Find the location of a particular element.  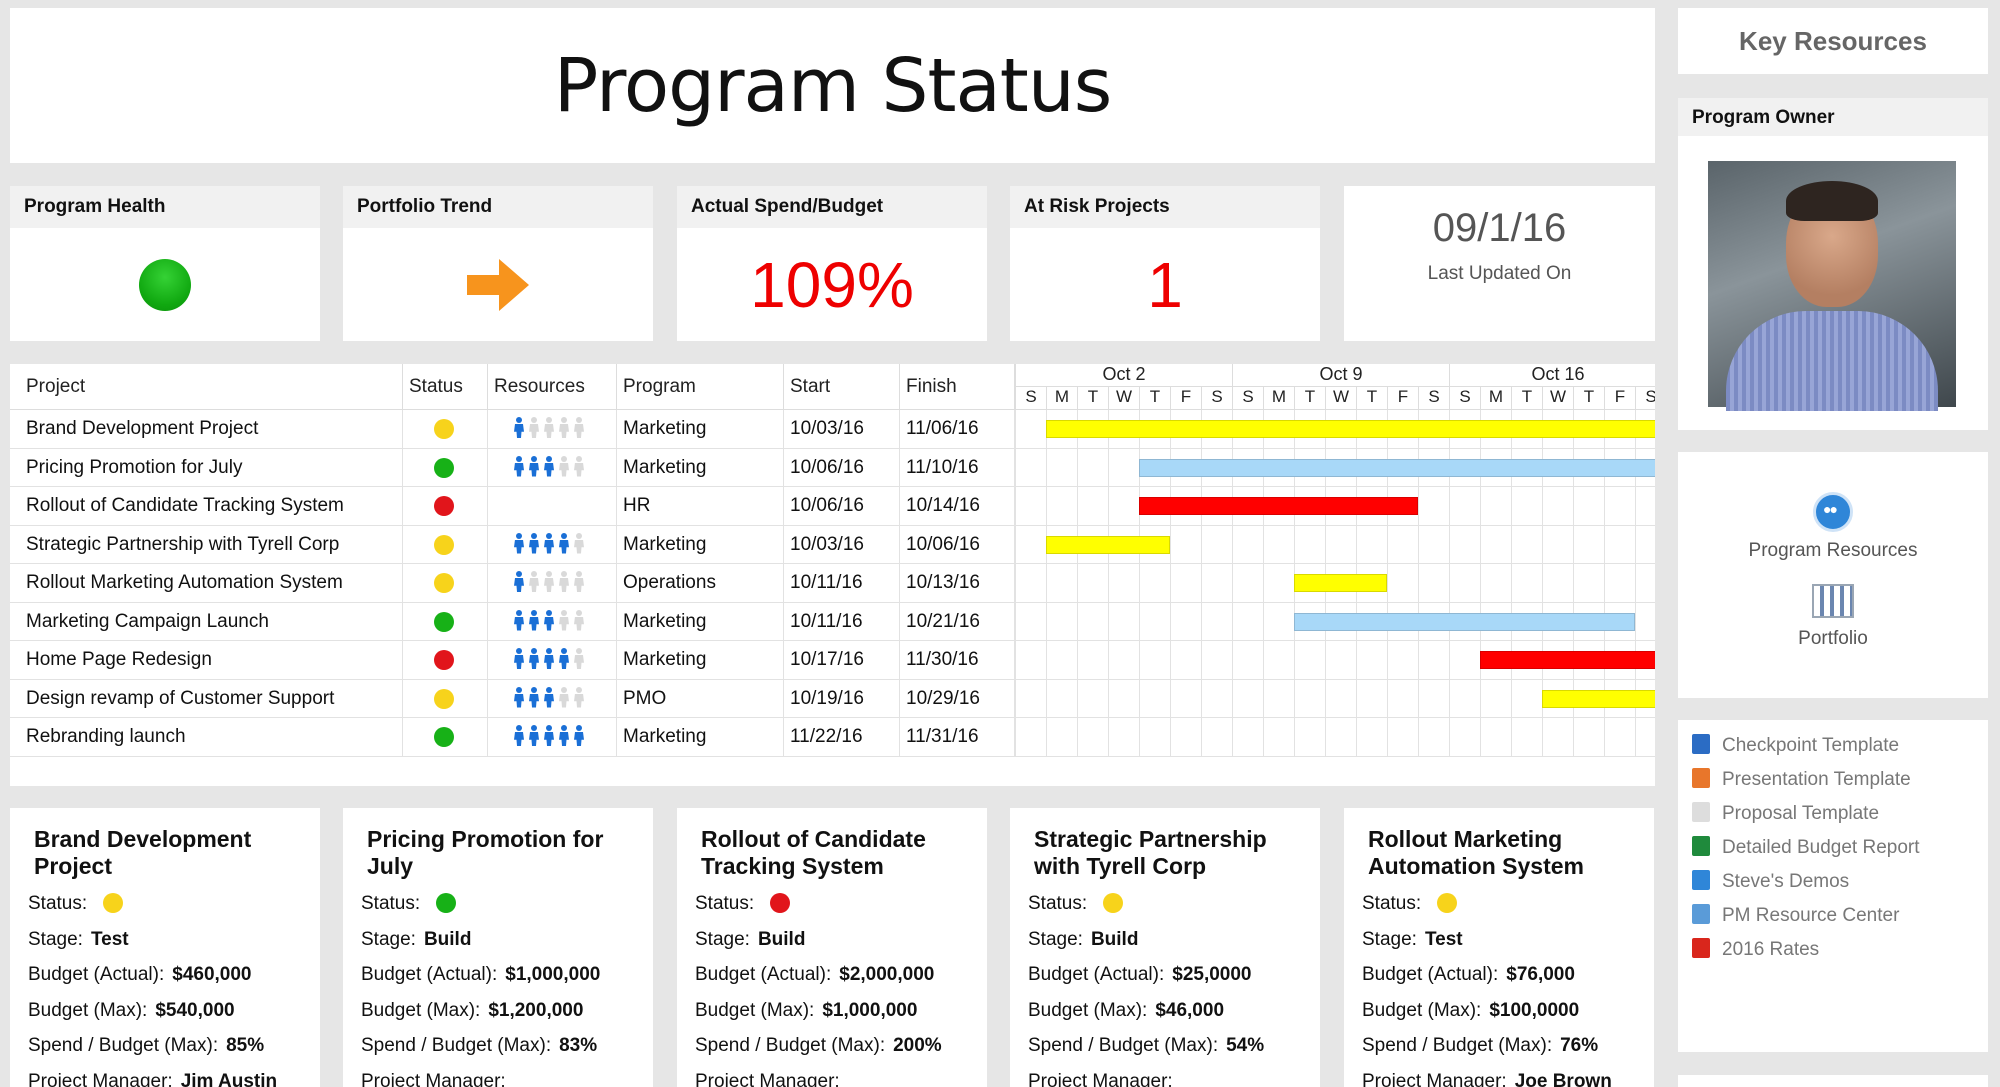

document-label: 2016 Rates is located at coordinates (1771, 949).